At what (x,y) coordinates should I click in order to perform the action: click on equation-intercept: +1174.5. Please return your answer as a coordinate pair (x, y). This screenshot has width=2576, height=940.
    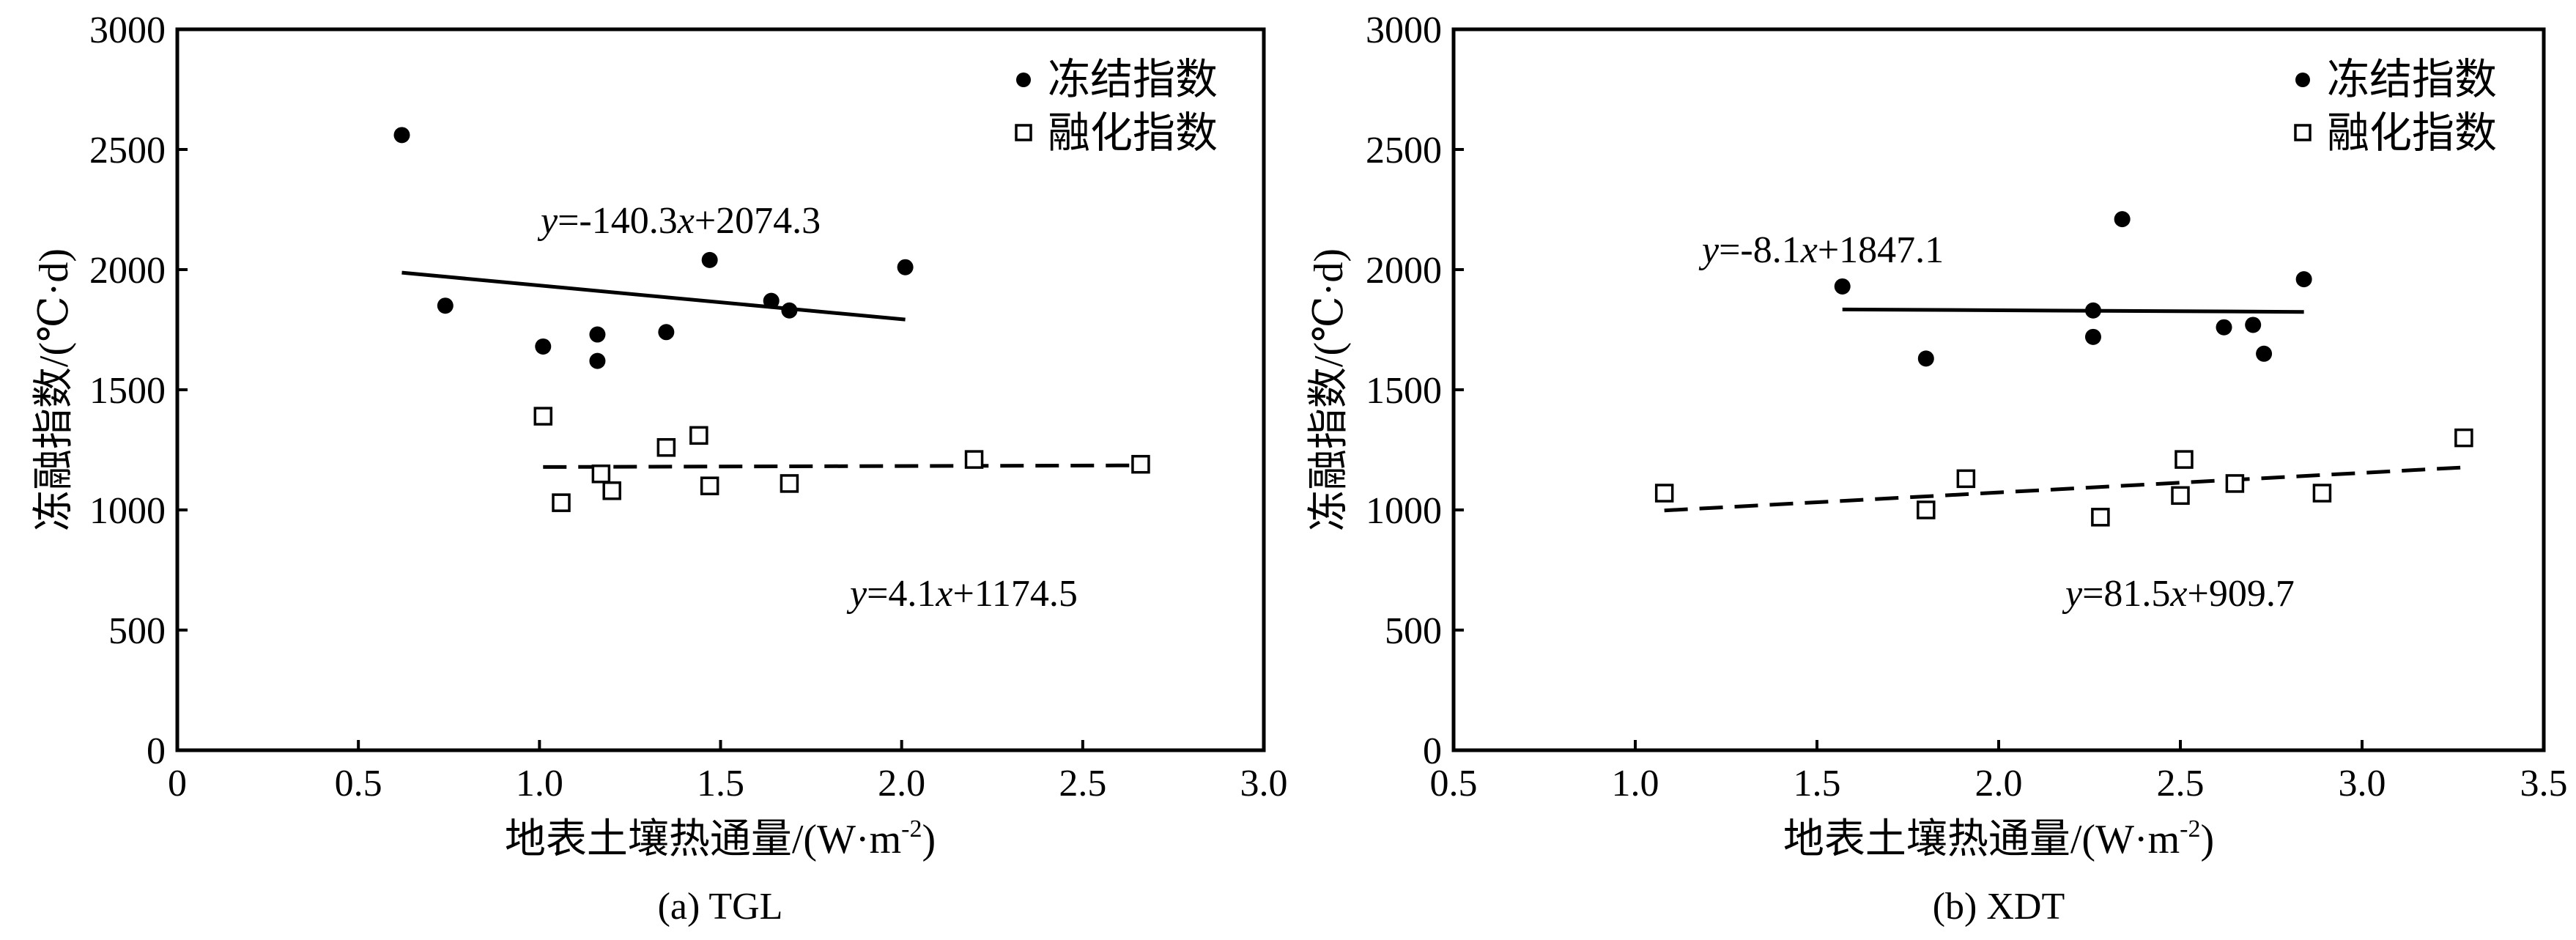
    Looking at the image, I should click on (1015, 594).